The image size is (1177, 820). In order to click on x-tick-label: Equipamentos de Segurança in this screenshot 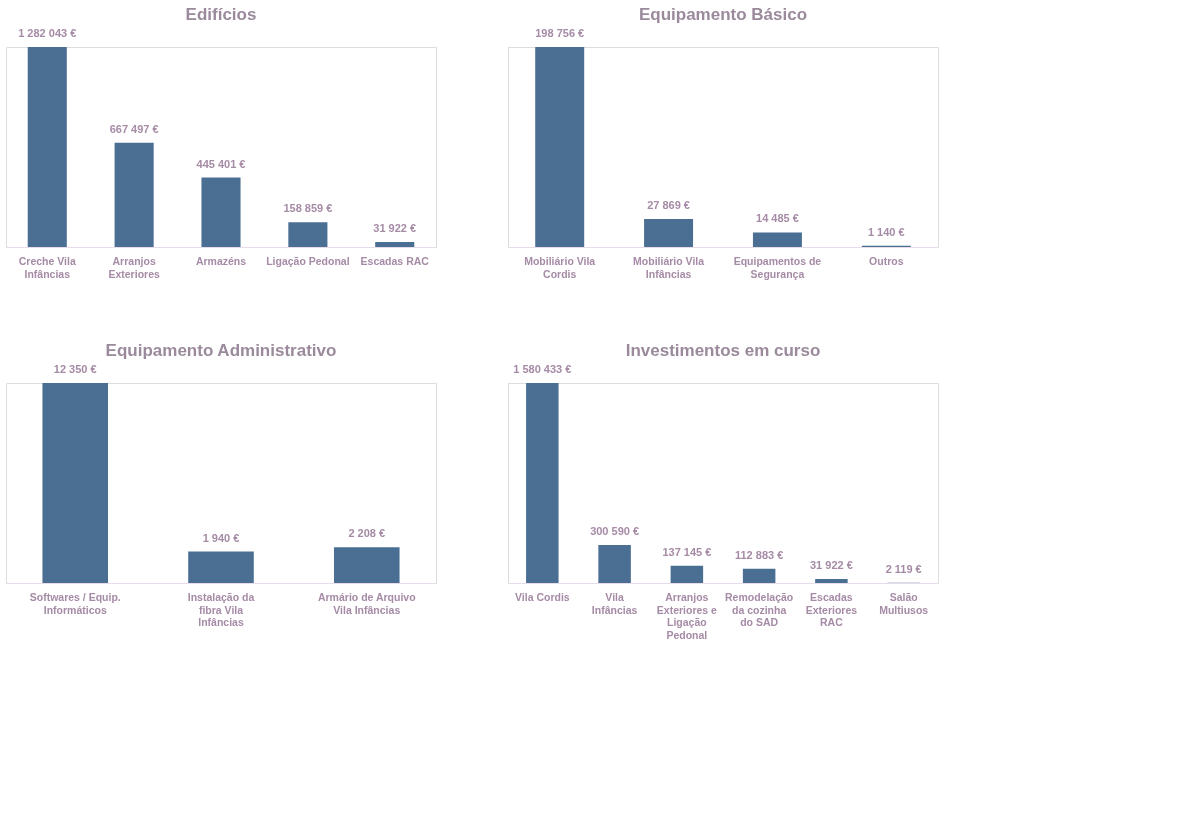, I will do `click(777, 267)`.